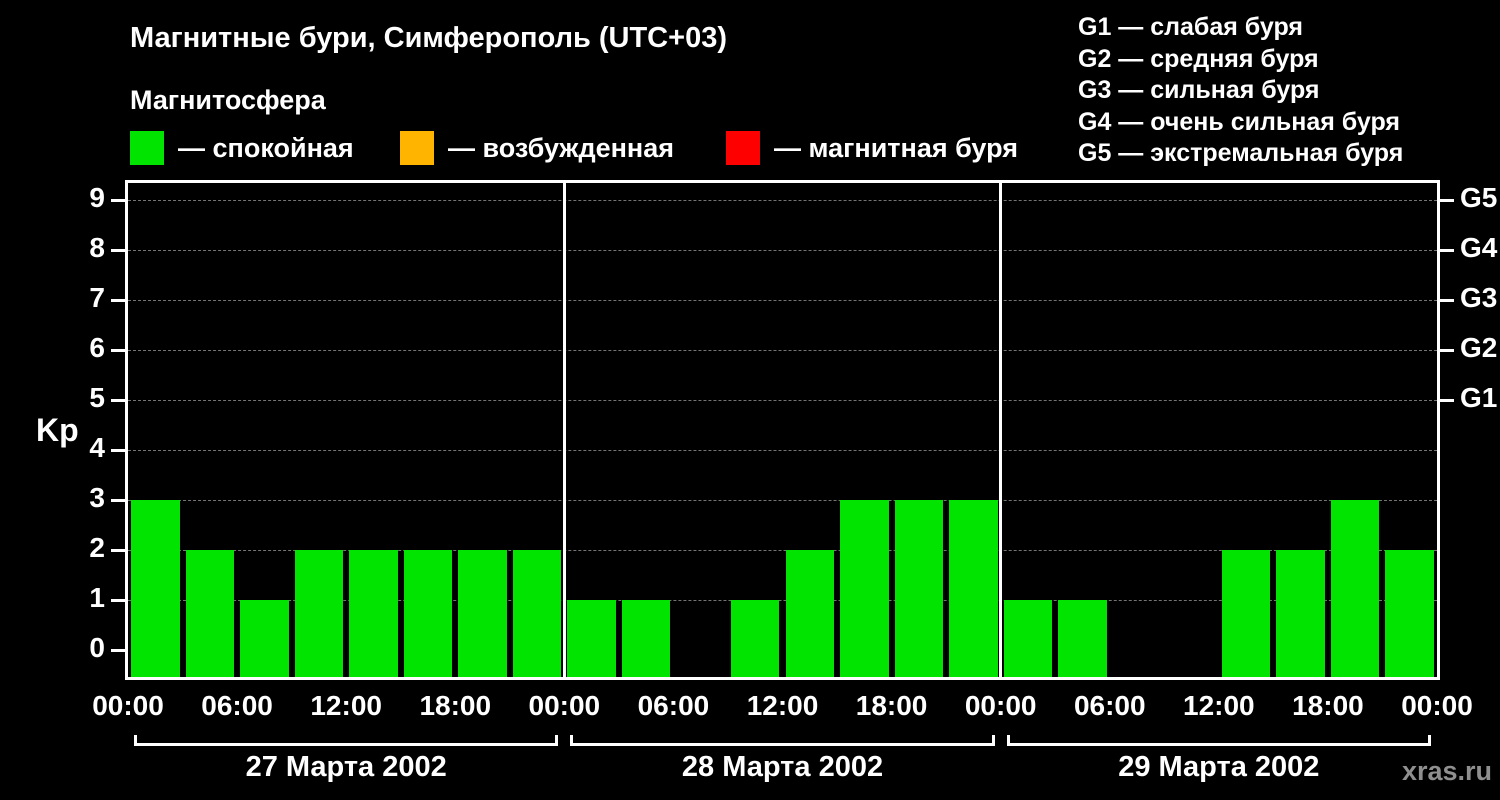  Describe the element at coordinates (896, 147) in the screenshot. I see `legend-label-storm: — магнитная буря` at that location.